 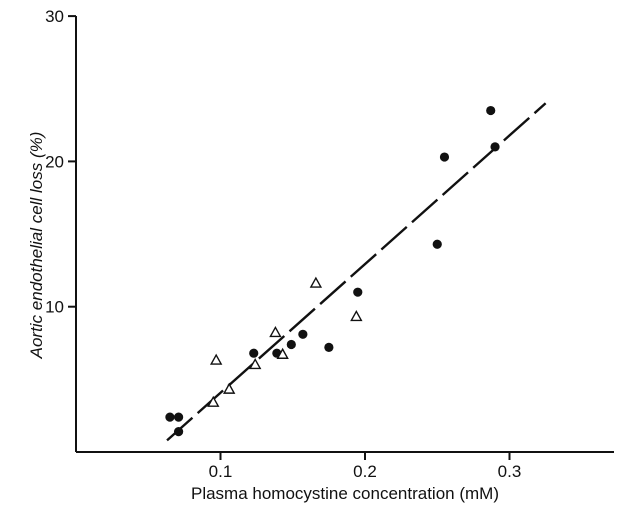 What do you see at coordinates (510, 471) in the screenshot?
I see `x-tick-label: 0.3` at bounding box center [510, 471].